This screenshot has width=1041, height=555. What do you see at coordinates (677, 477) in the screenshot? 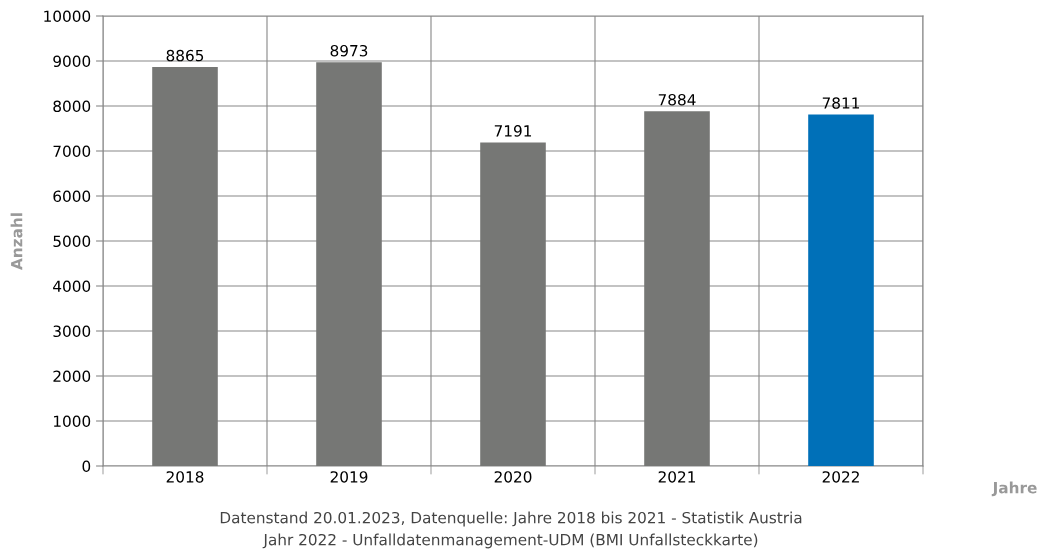
I see `x-tick-label: 2021` at bounding box center [677, 477].